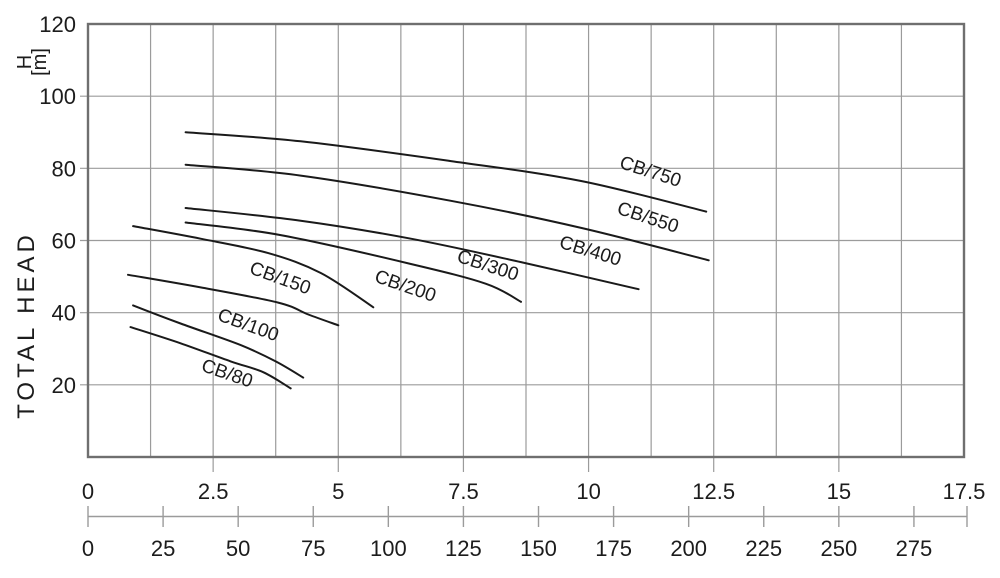 This screenshot has height=578, width=1000. What do you see at coordinates (238, 548) in the screenshot?
I see `secondary-axis-tick-label: 50` at bounding box center [238, 548].